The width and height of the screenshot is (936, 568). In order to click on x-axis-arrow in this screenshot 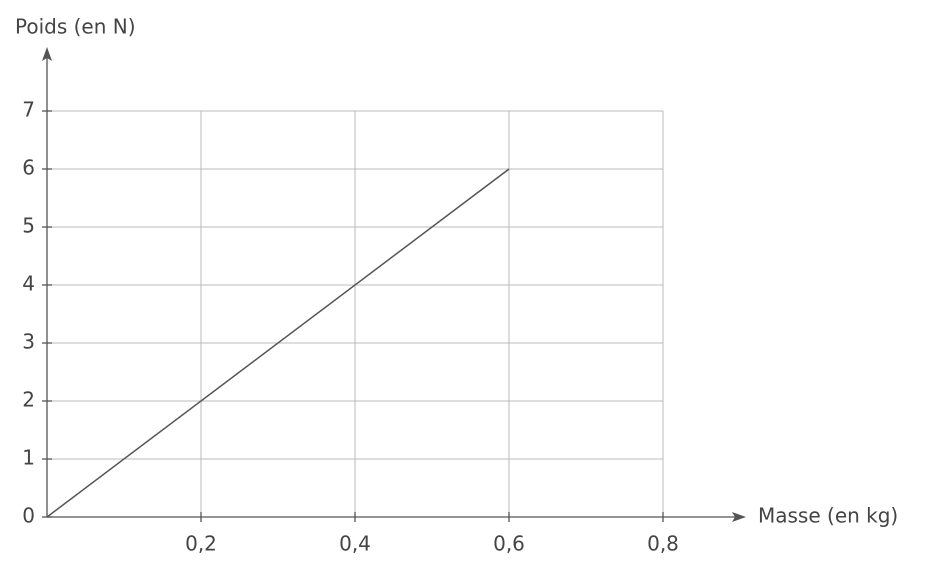, I will do `click(739, 517)`.